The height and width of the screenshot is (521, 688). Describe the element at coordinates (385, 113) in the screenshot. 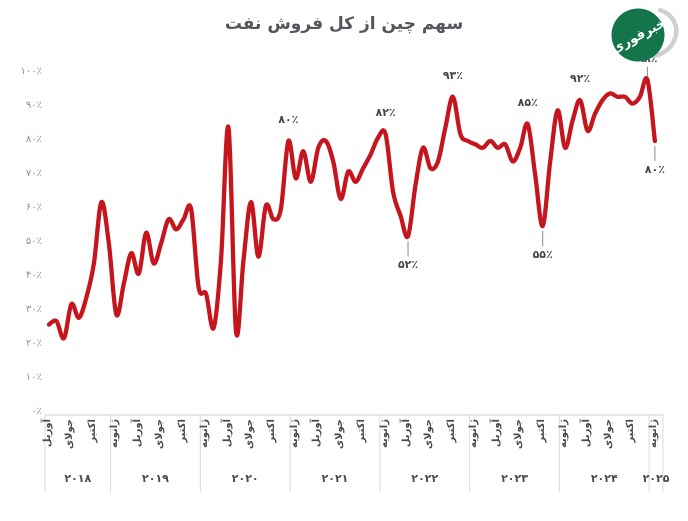

I see `data-annotation: ۸۲٪` at that location.